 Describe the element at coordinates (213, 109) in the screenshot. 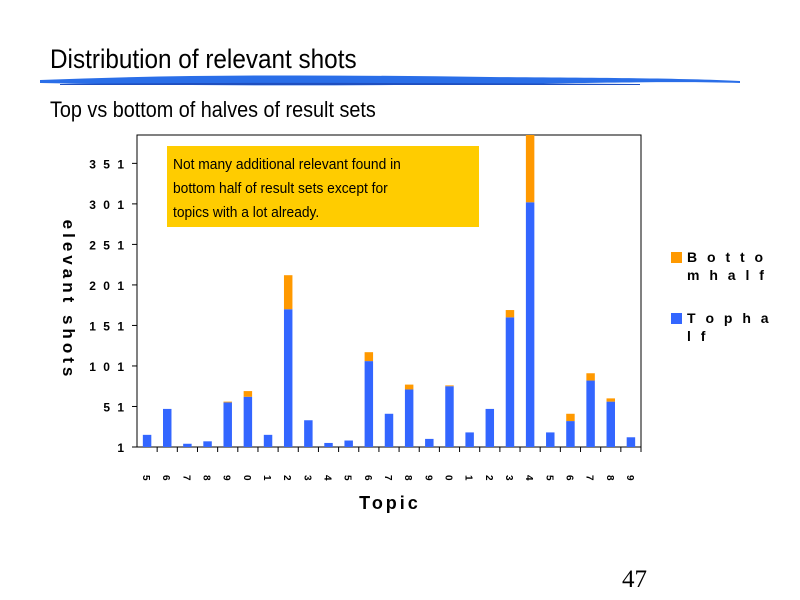

I see `slide-subtitle: Top vs bottom of halves of result sets` at that location.